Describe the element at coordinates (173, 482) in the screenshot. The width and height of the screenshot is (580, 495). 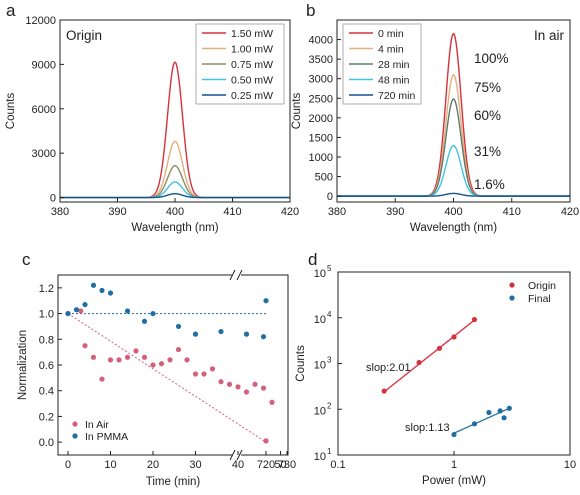
I see `x-axis-label: Time (min)` at that location.